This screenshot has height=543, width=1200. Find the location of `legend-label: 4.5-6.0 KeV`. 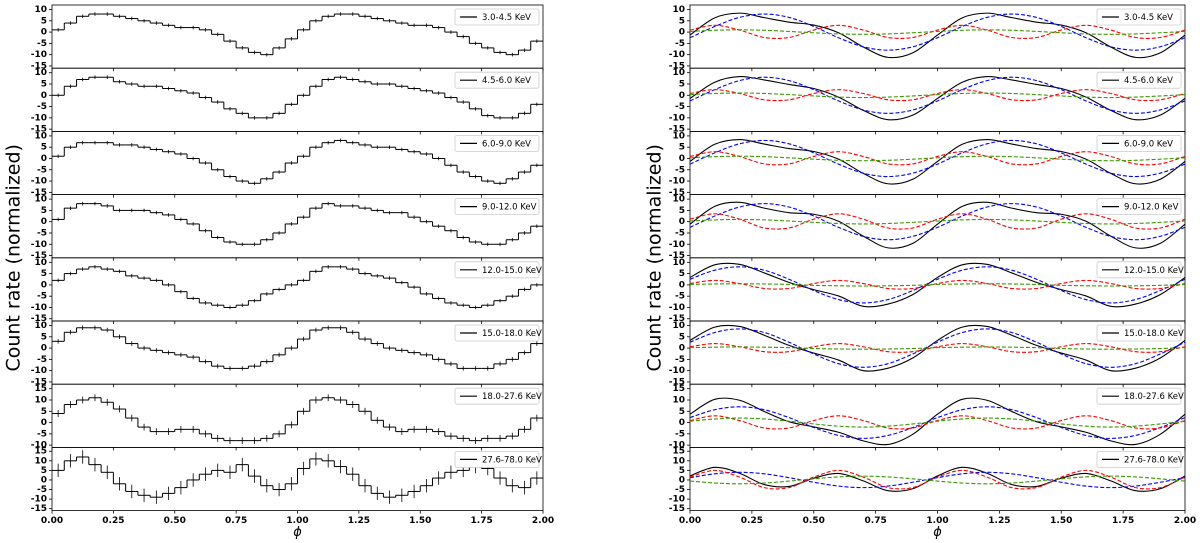

legend-label: 4.5-6.0 KeV is located at coordinates (506, 81).